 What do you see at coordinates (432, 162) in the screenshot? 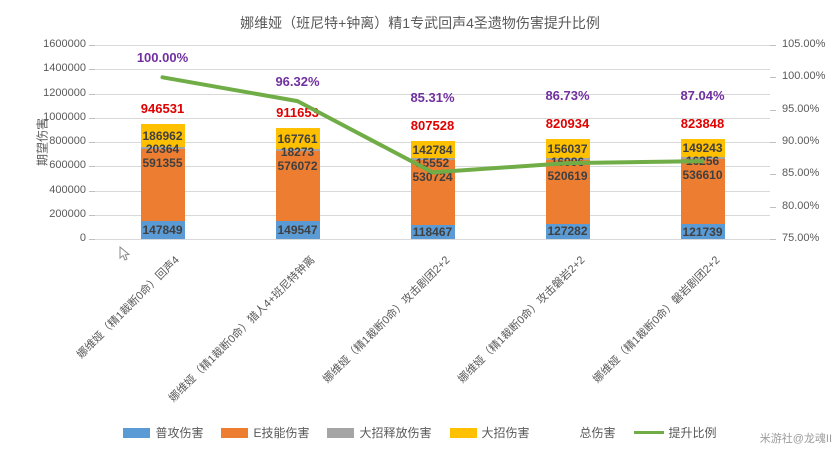
I see `segment-value-label: 15552` at bounding box center [432, 162].